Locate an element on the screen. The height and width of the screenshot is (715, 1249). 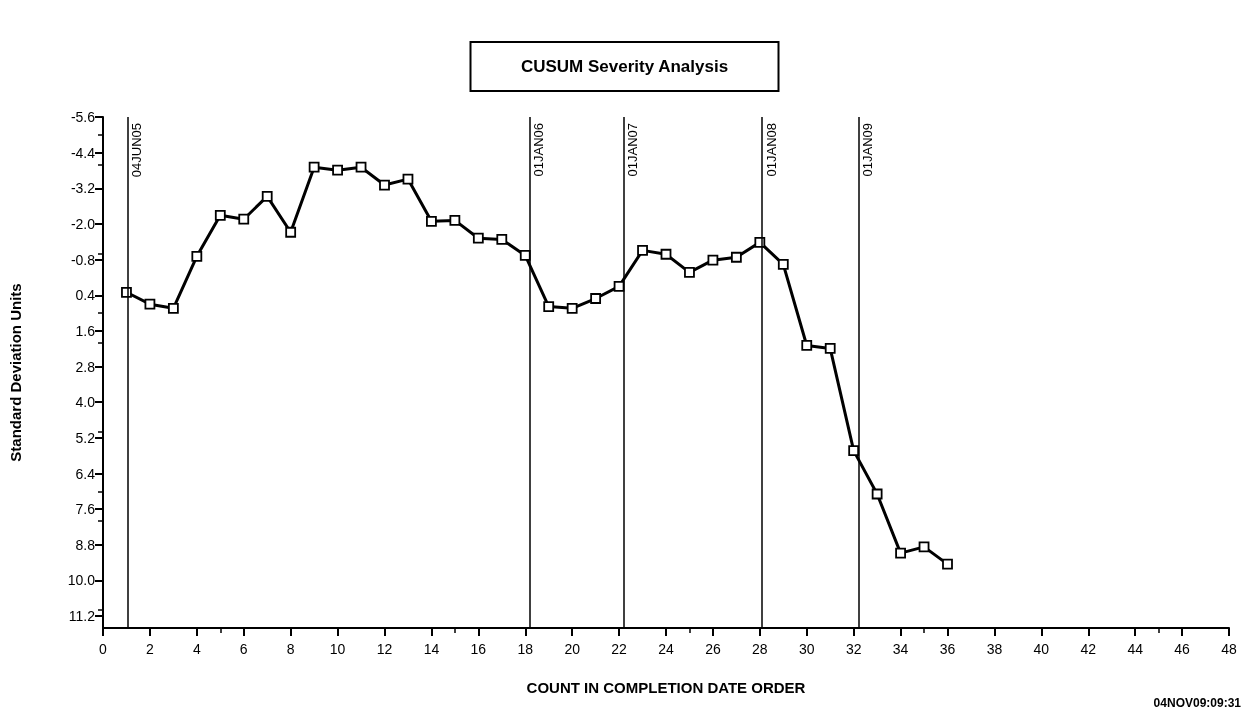
x-tick-label: 24 is located at coordinates (666, 649).